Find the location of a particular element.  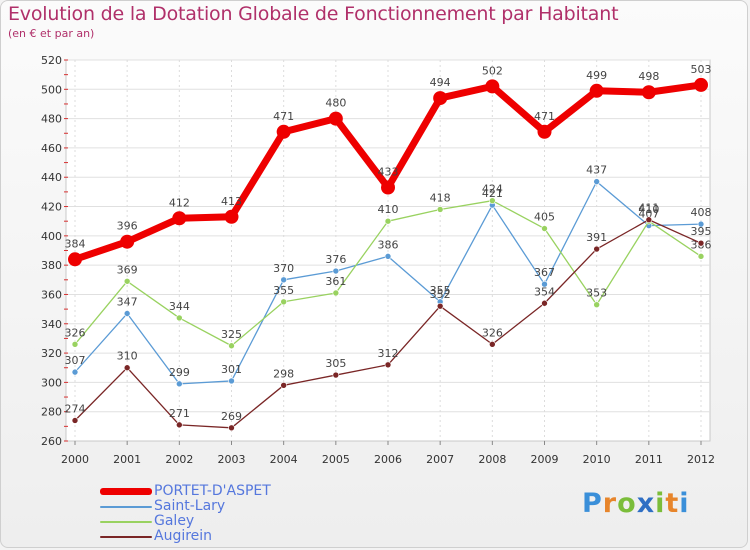

data-label: 301 is located at coordinates (231, 369).